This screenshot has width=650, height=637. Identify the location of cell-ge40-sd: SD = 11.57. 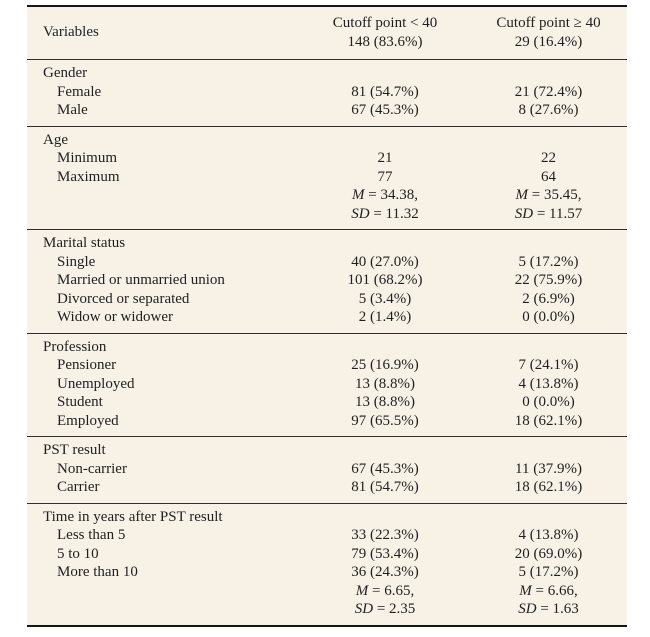
(548, 214).